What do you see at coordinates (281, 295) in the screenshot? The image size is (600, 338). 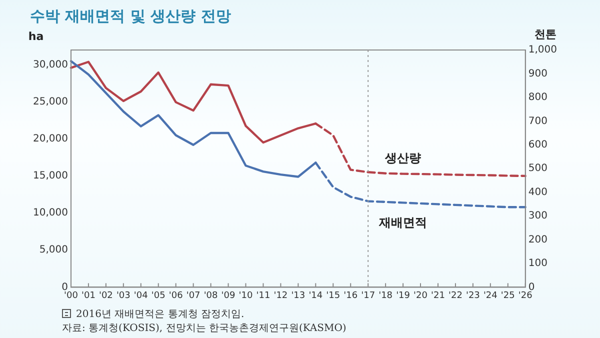 I see `x-tick-label: '12` at bounding box center [281, 295].